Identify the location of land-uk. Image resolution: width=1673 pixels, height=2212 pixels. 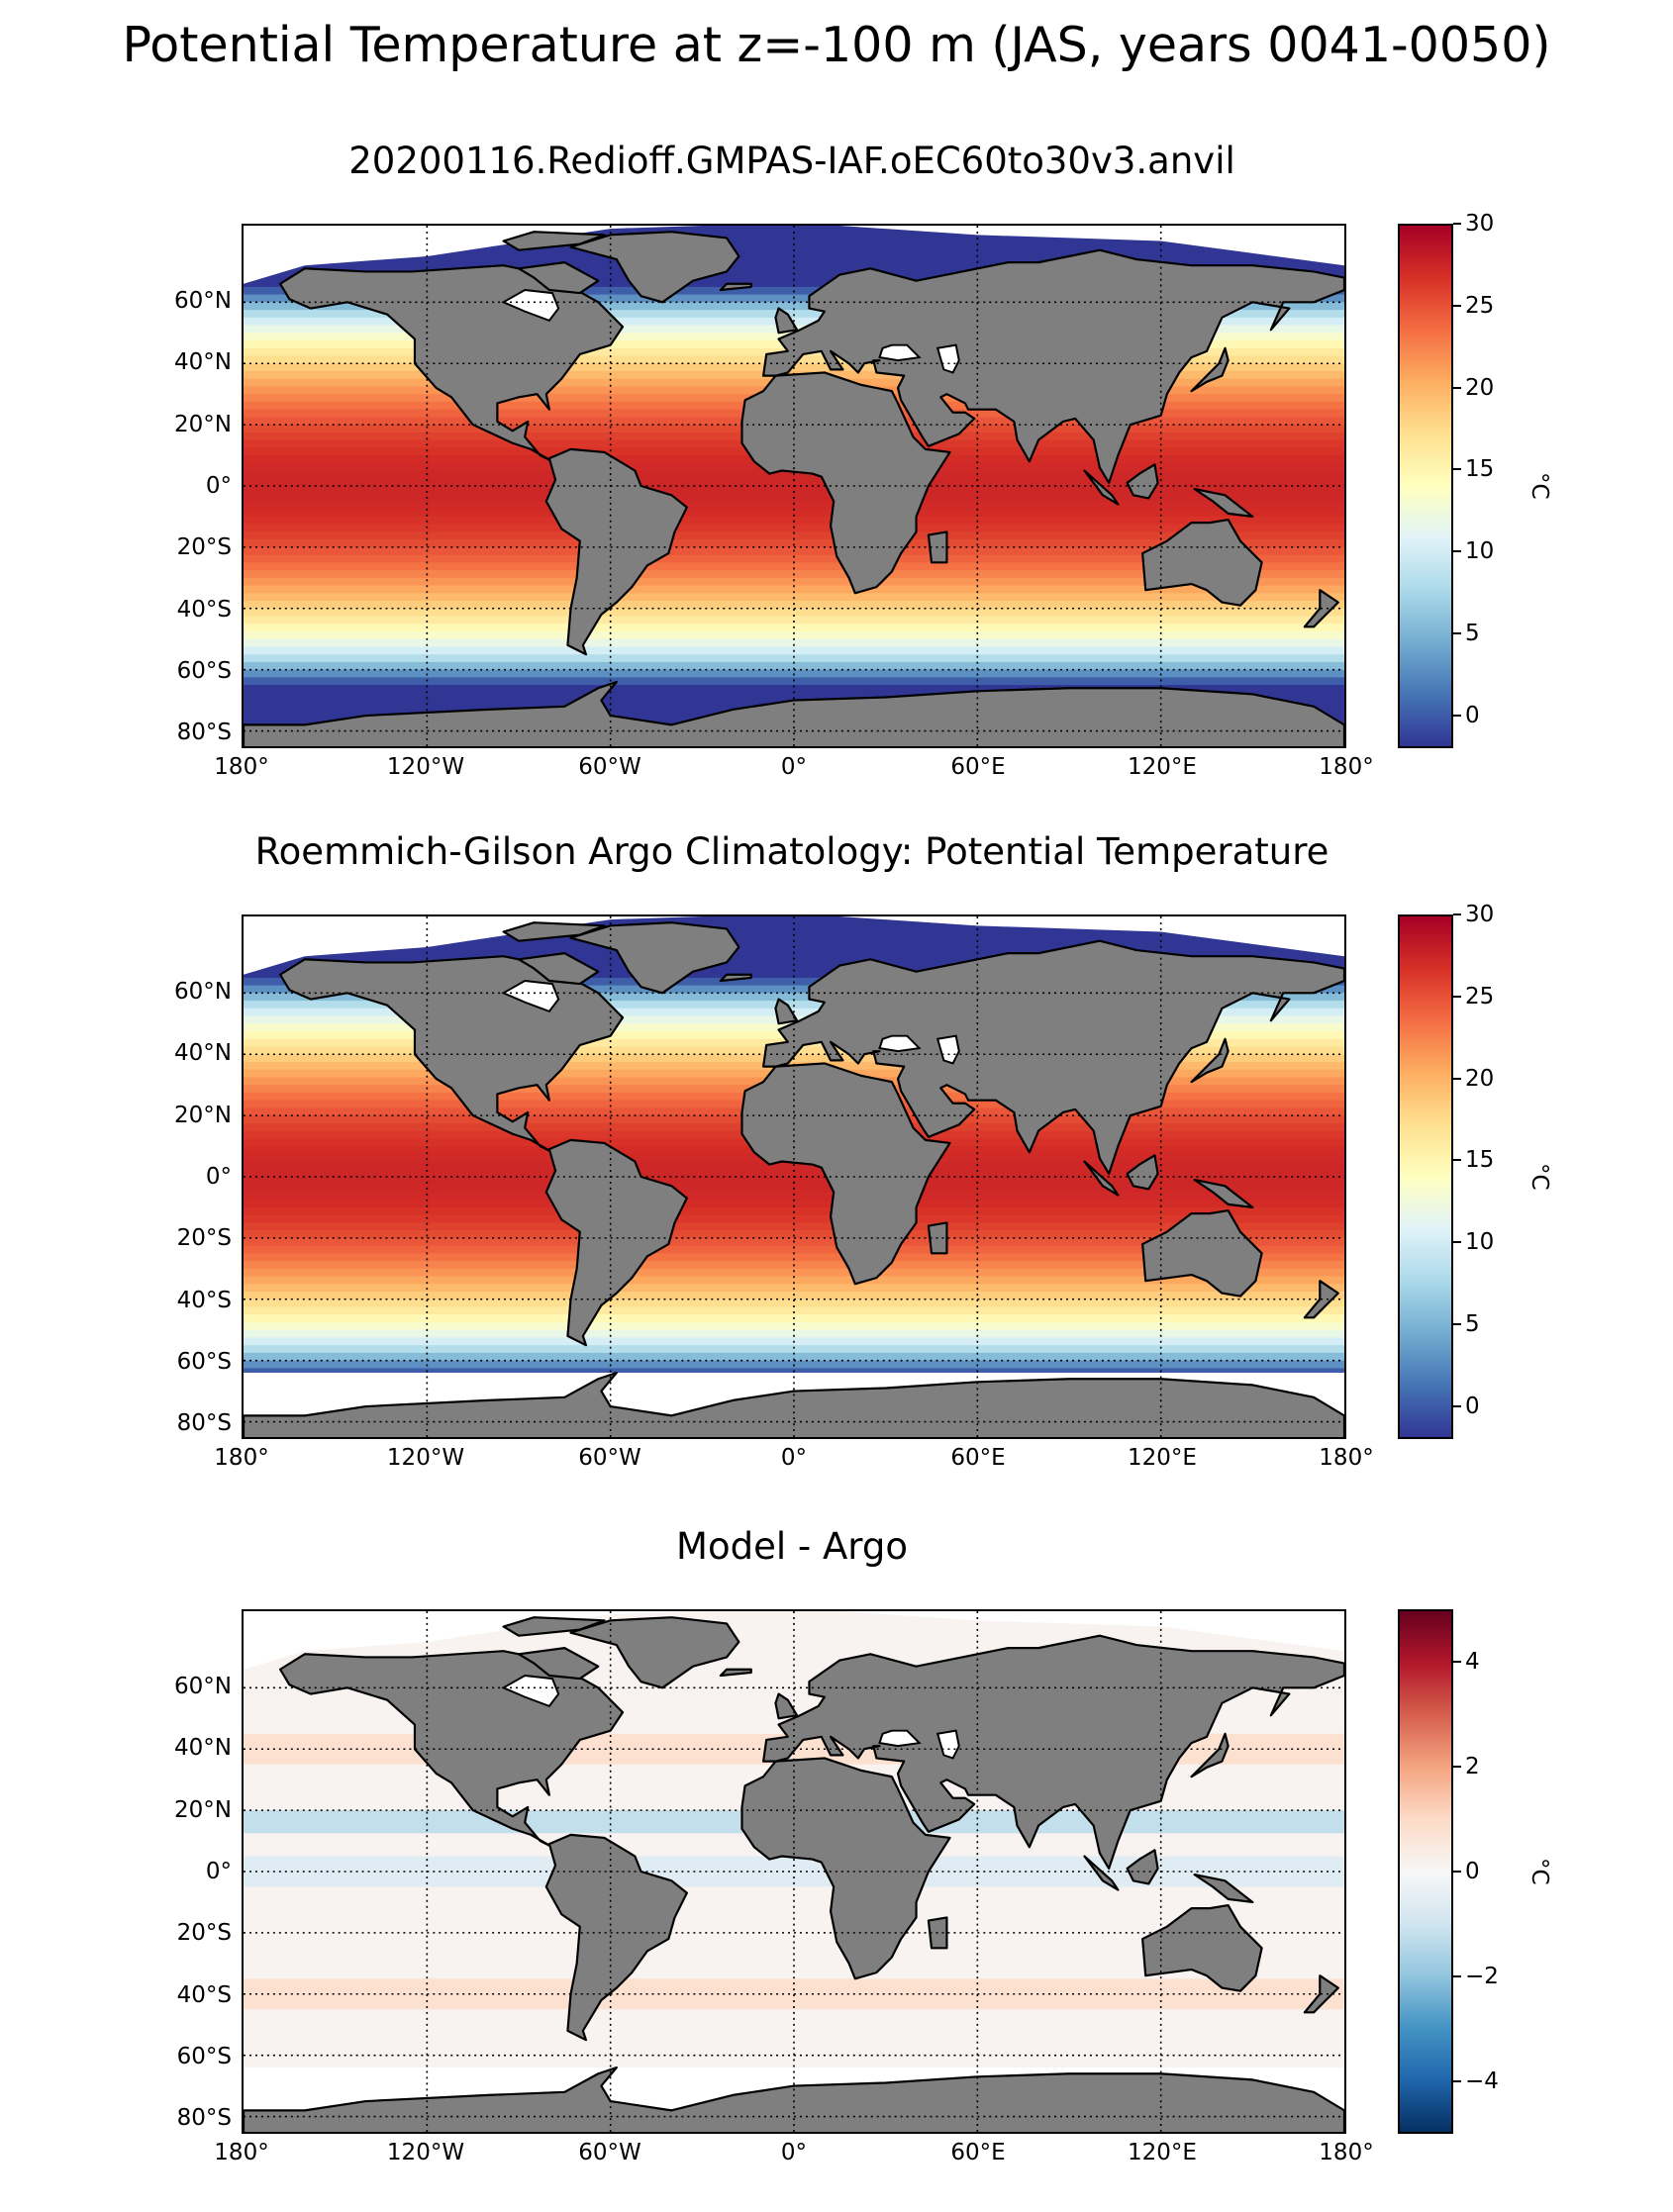
(786, 1706).